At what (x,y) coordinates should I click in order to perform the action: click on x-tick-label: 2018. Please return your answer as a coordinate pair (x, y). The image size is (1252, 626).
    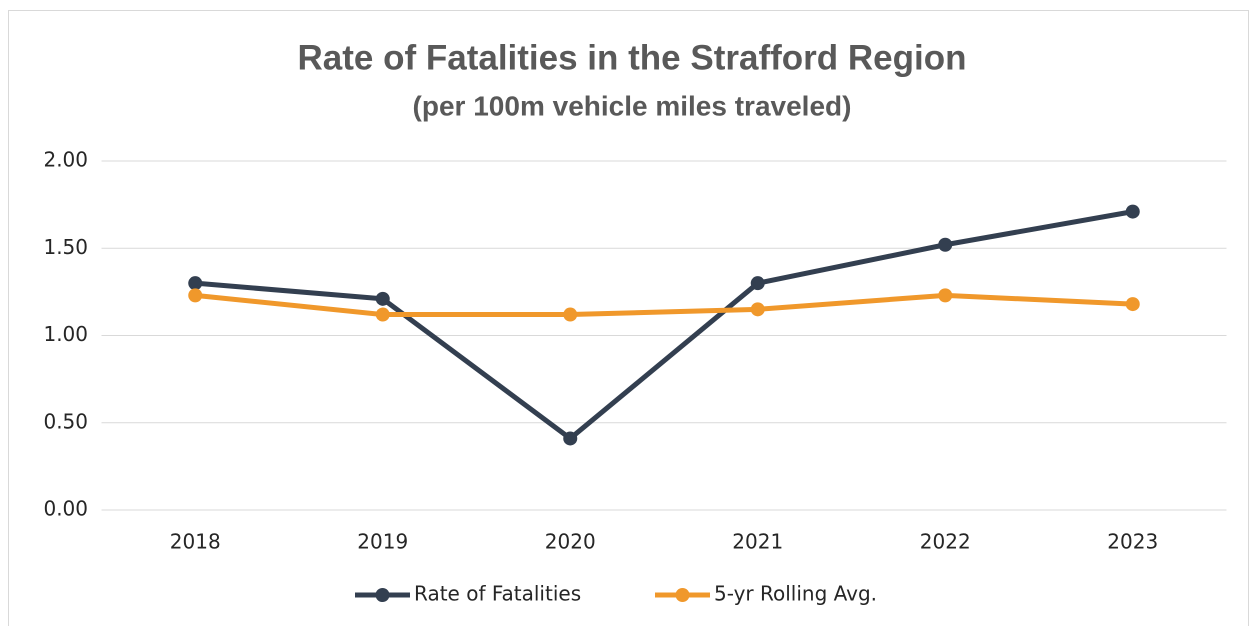
    Looking at the image, I should click on (195, 542).